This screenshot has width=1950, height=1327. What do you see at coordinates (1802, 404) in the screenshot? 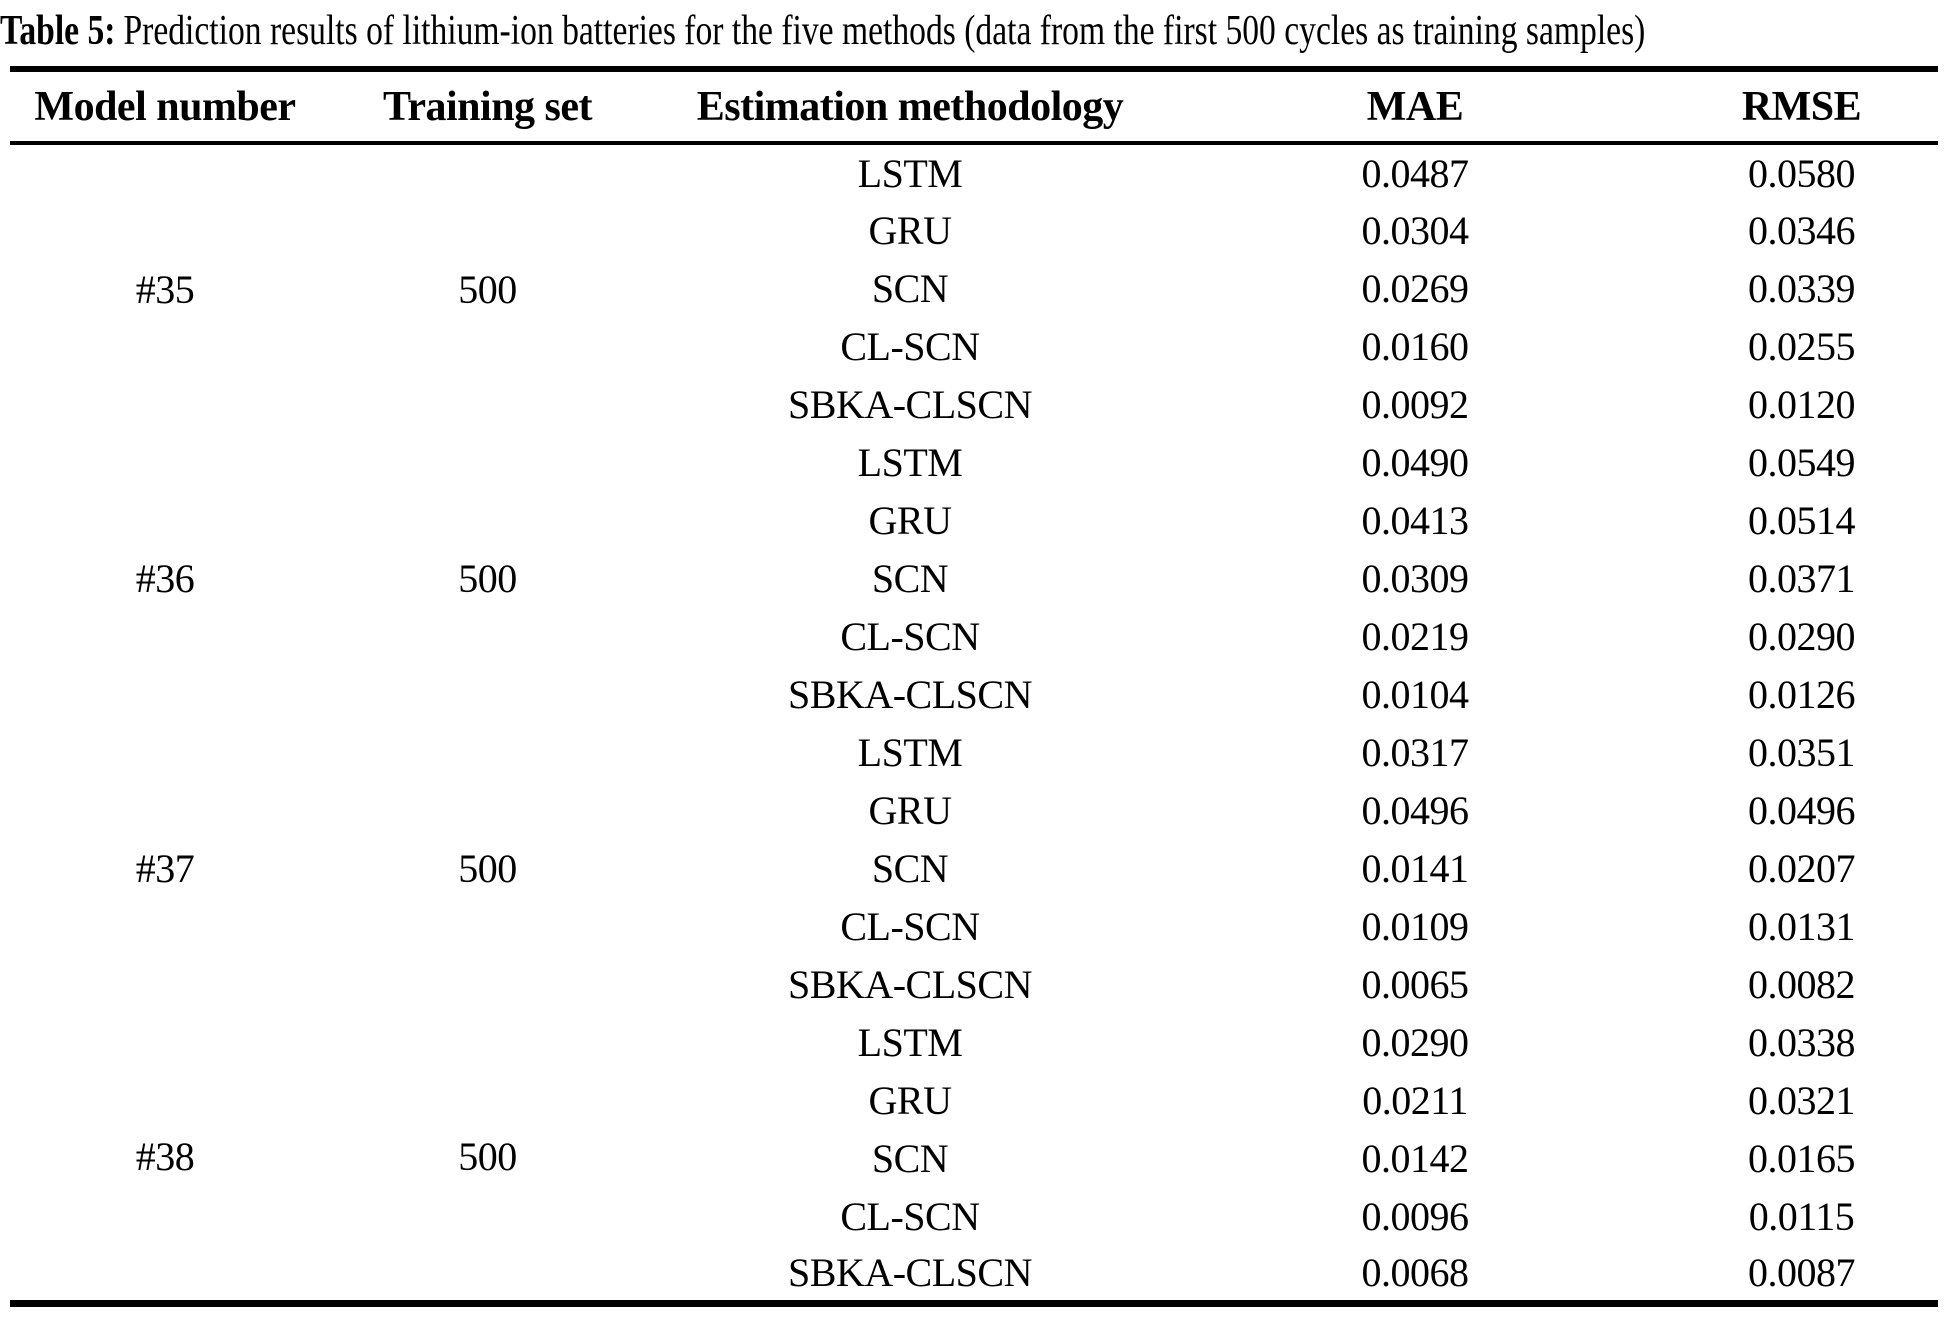
I see `rmse-cell: 0.0120` at bounding box center [1802, 404].